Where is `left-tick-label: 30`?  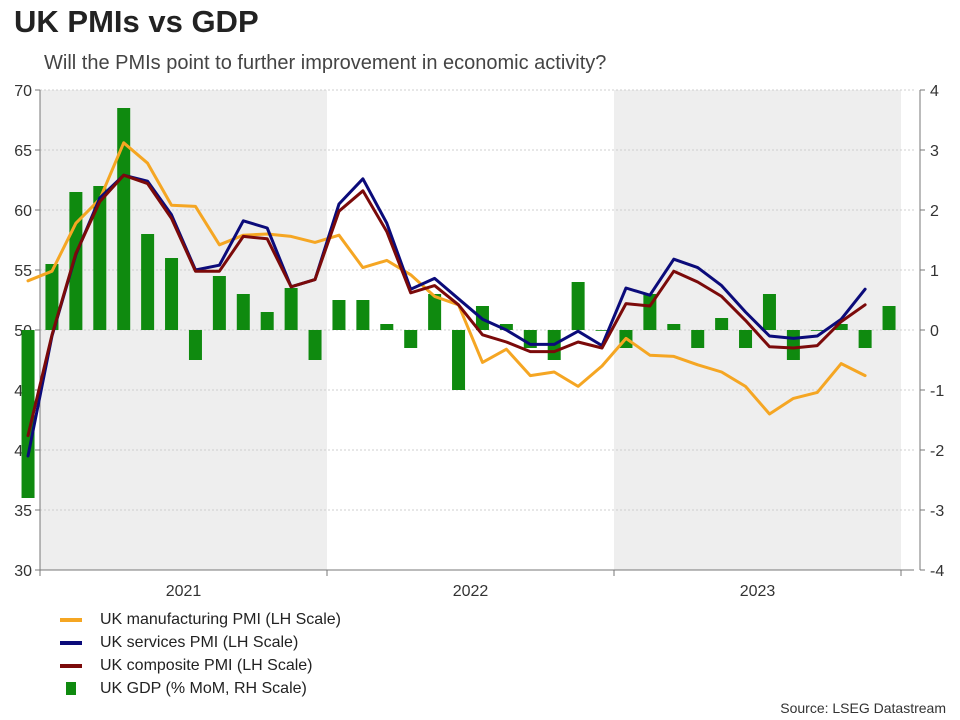
left-tick-label: 30 is located at coordinates (23, 571).